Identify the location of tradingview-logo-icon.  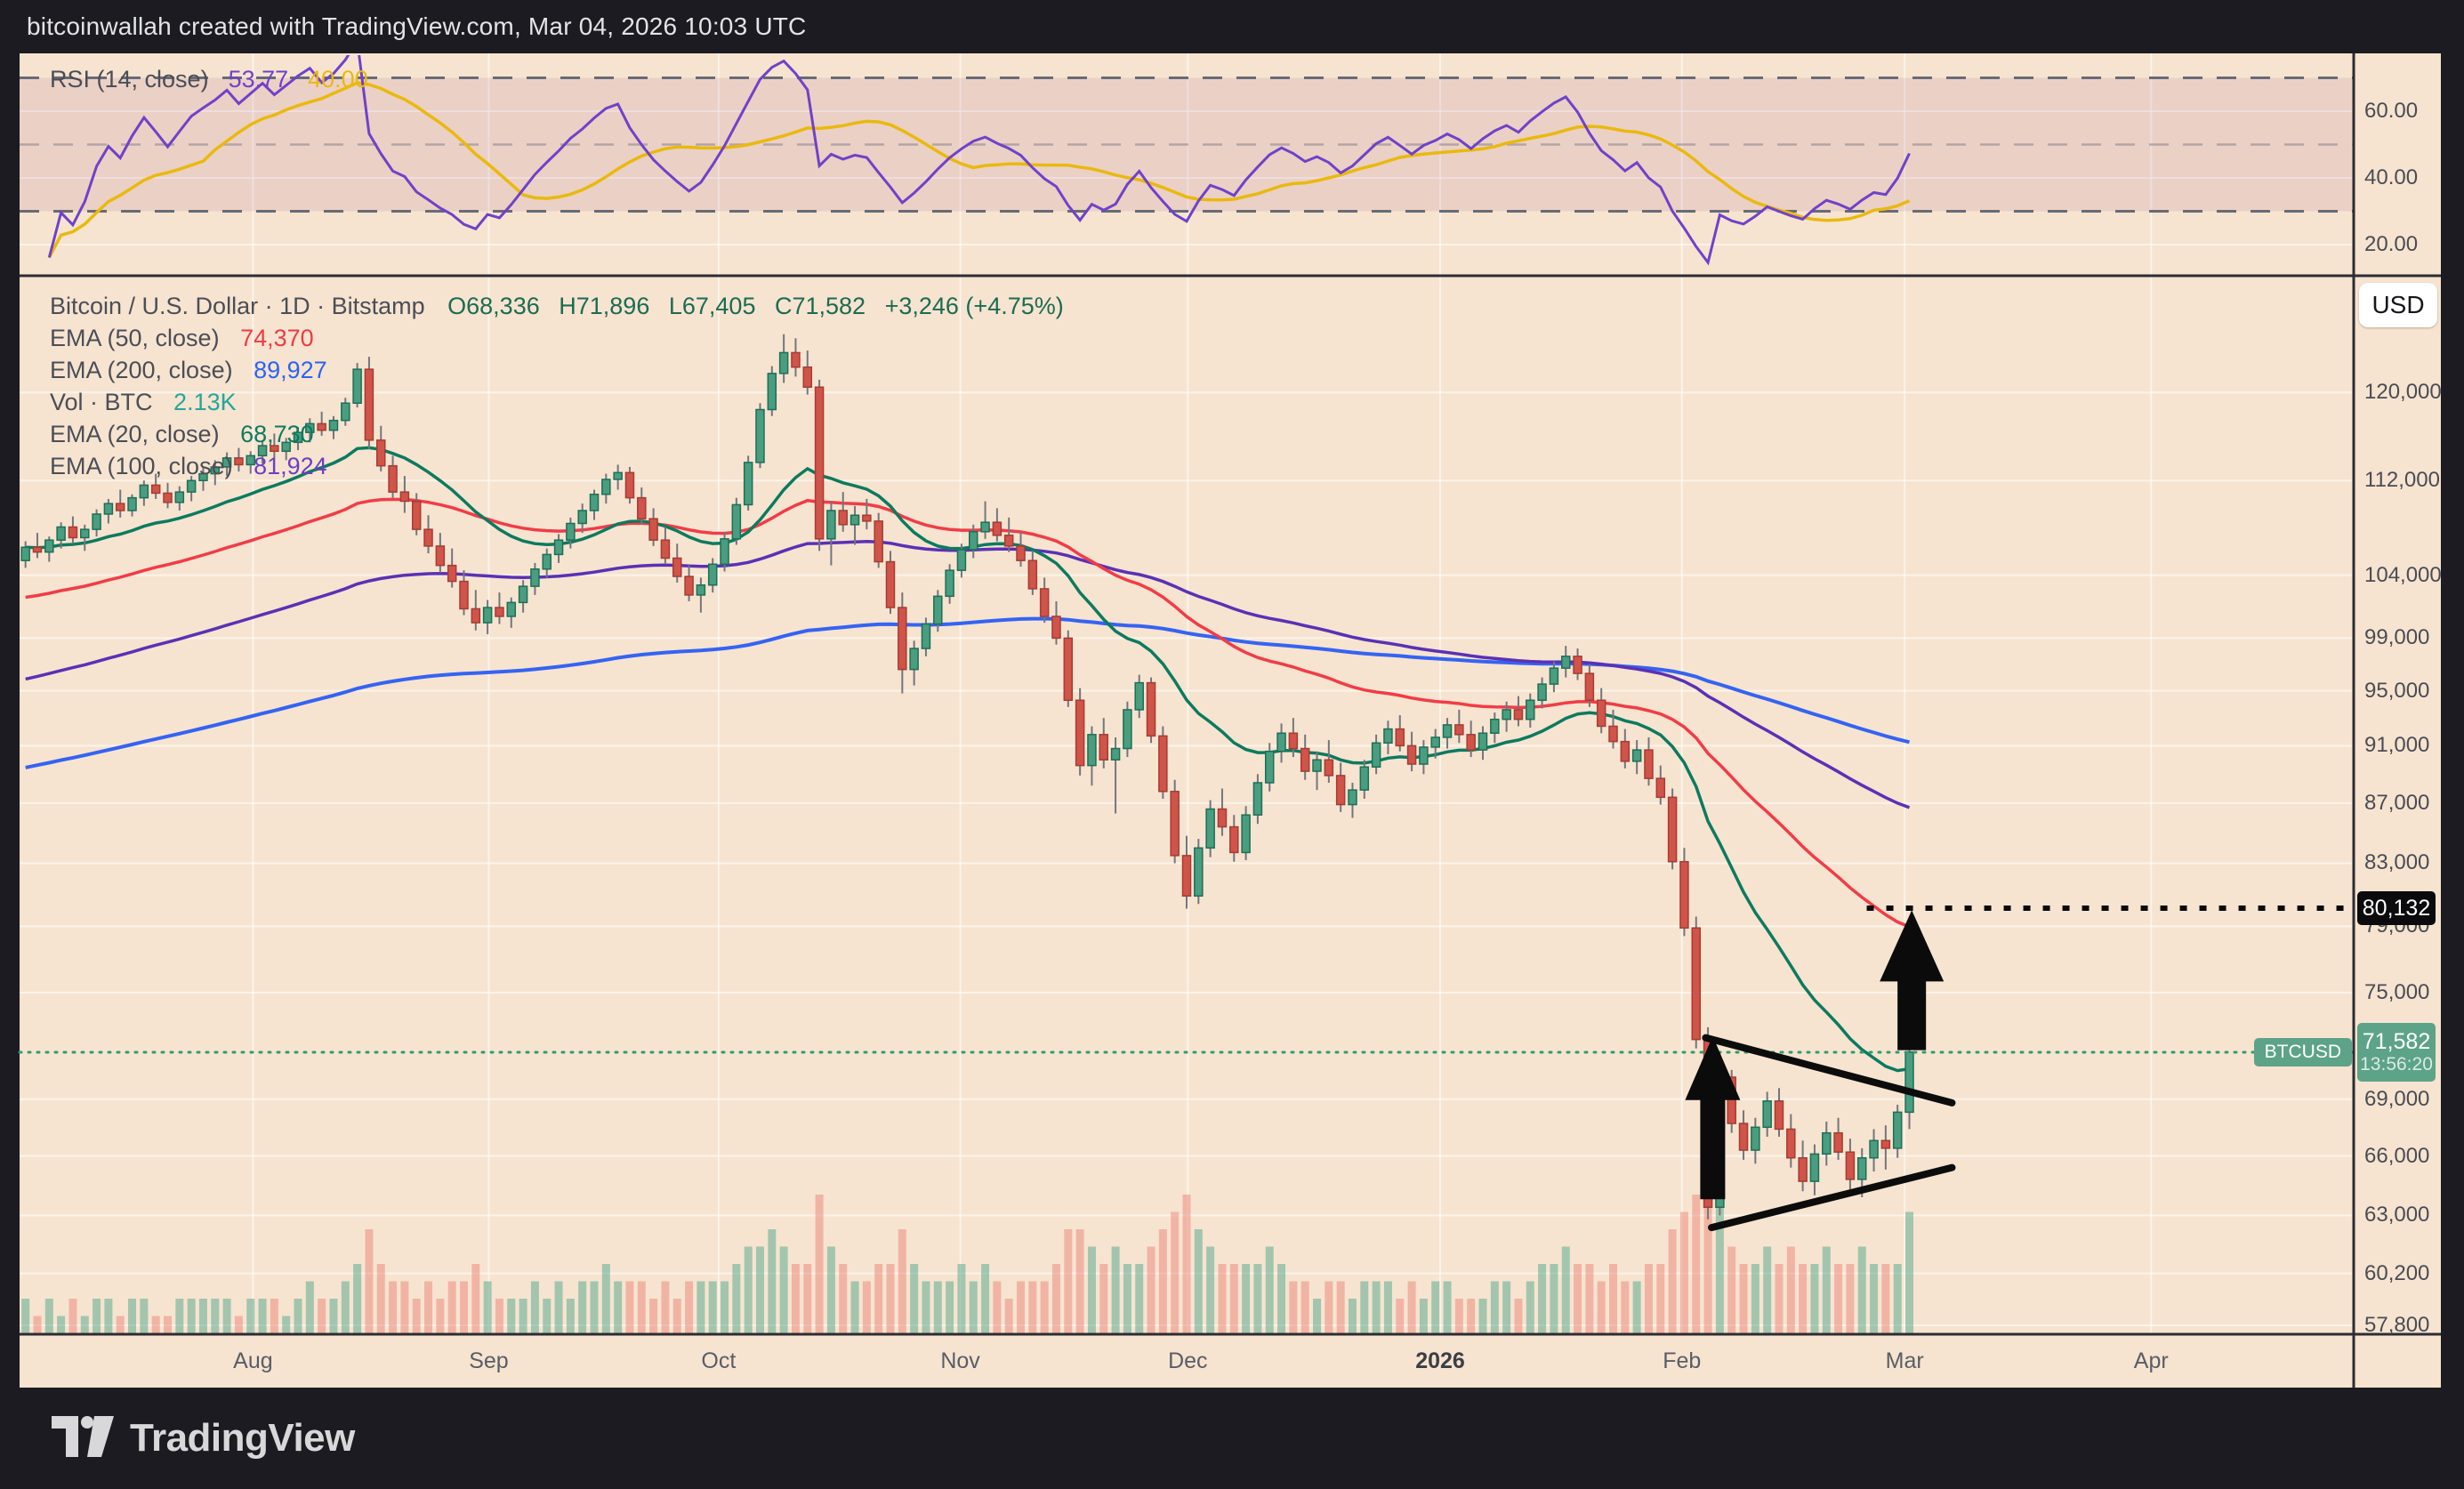
(83, 1436).